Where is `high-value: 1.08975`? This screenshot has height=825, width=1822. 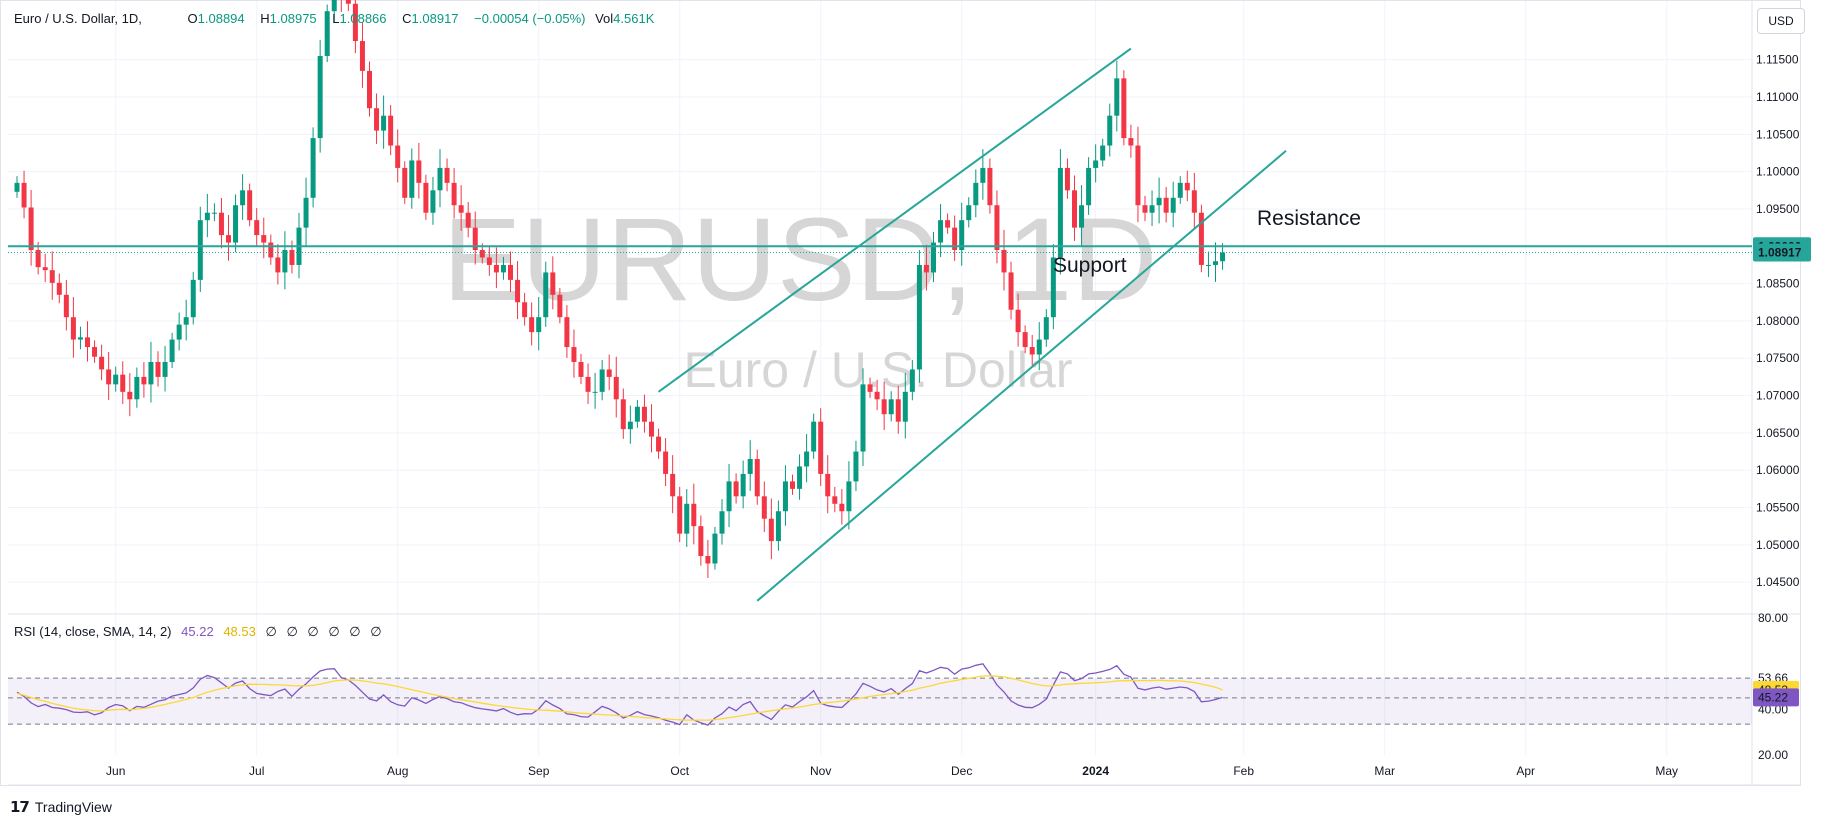 high-value: 1.08975 is located at coordinates (293, 18).